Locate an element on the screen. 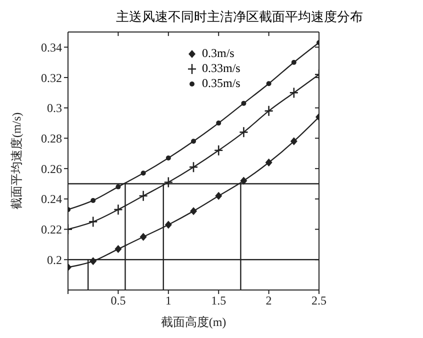 The image size is (423, 338). y-tick-label: 0.32 is located at coordinates (51, 77).